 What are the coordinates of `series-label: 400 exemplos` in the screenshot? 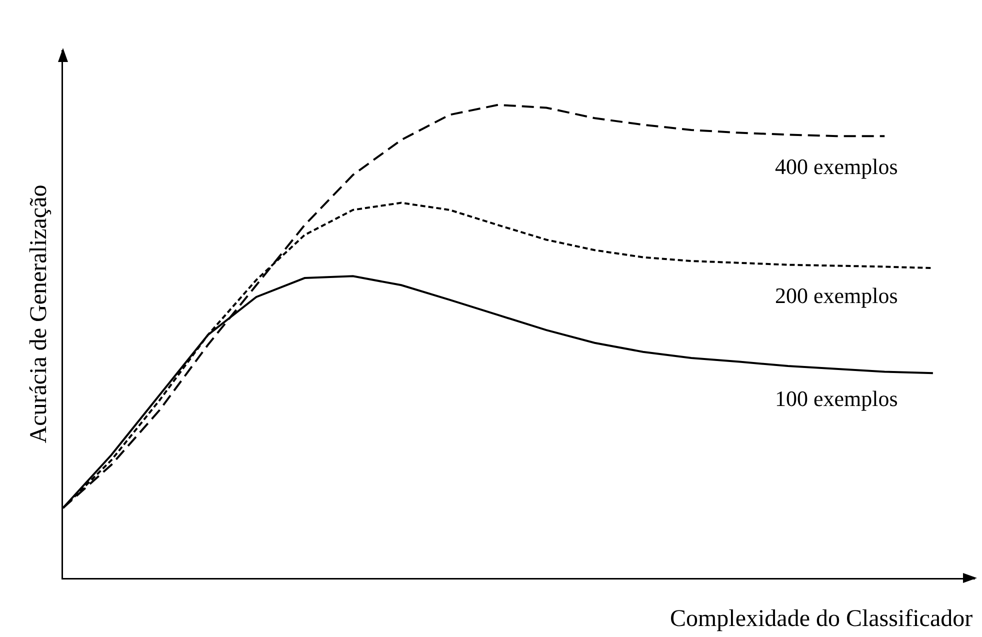 It's located at (836, 166).